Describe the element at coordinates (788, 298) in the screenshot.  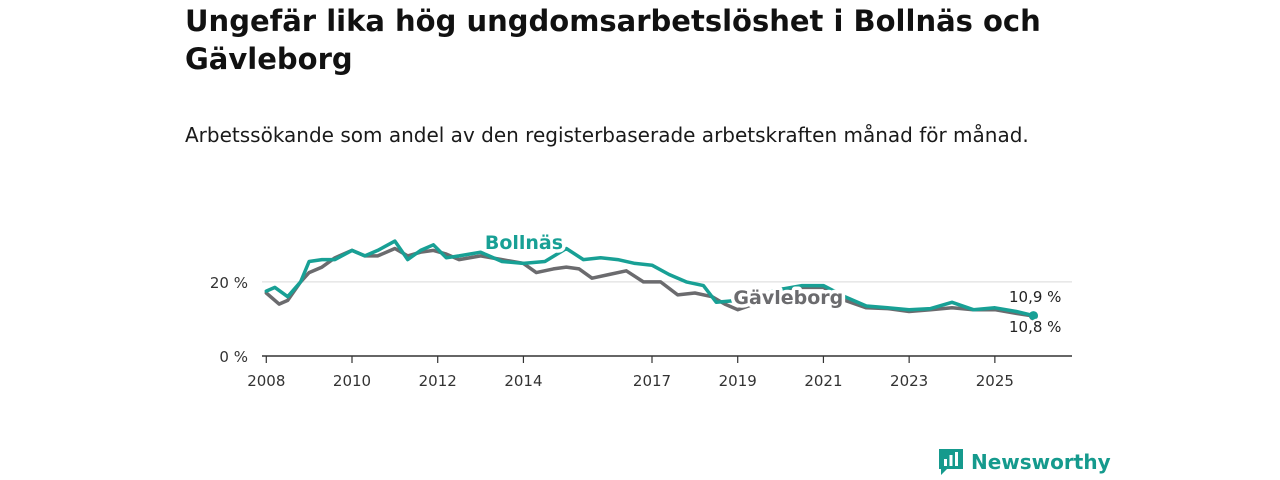
I see `series-label-gavleborg: Gävleborg` at that location.